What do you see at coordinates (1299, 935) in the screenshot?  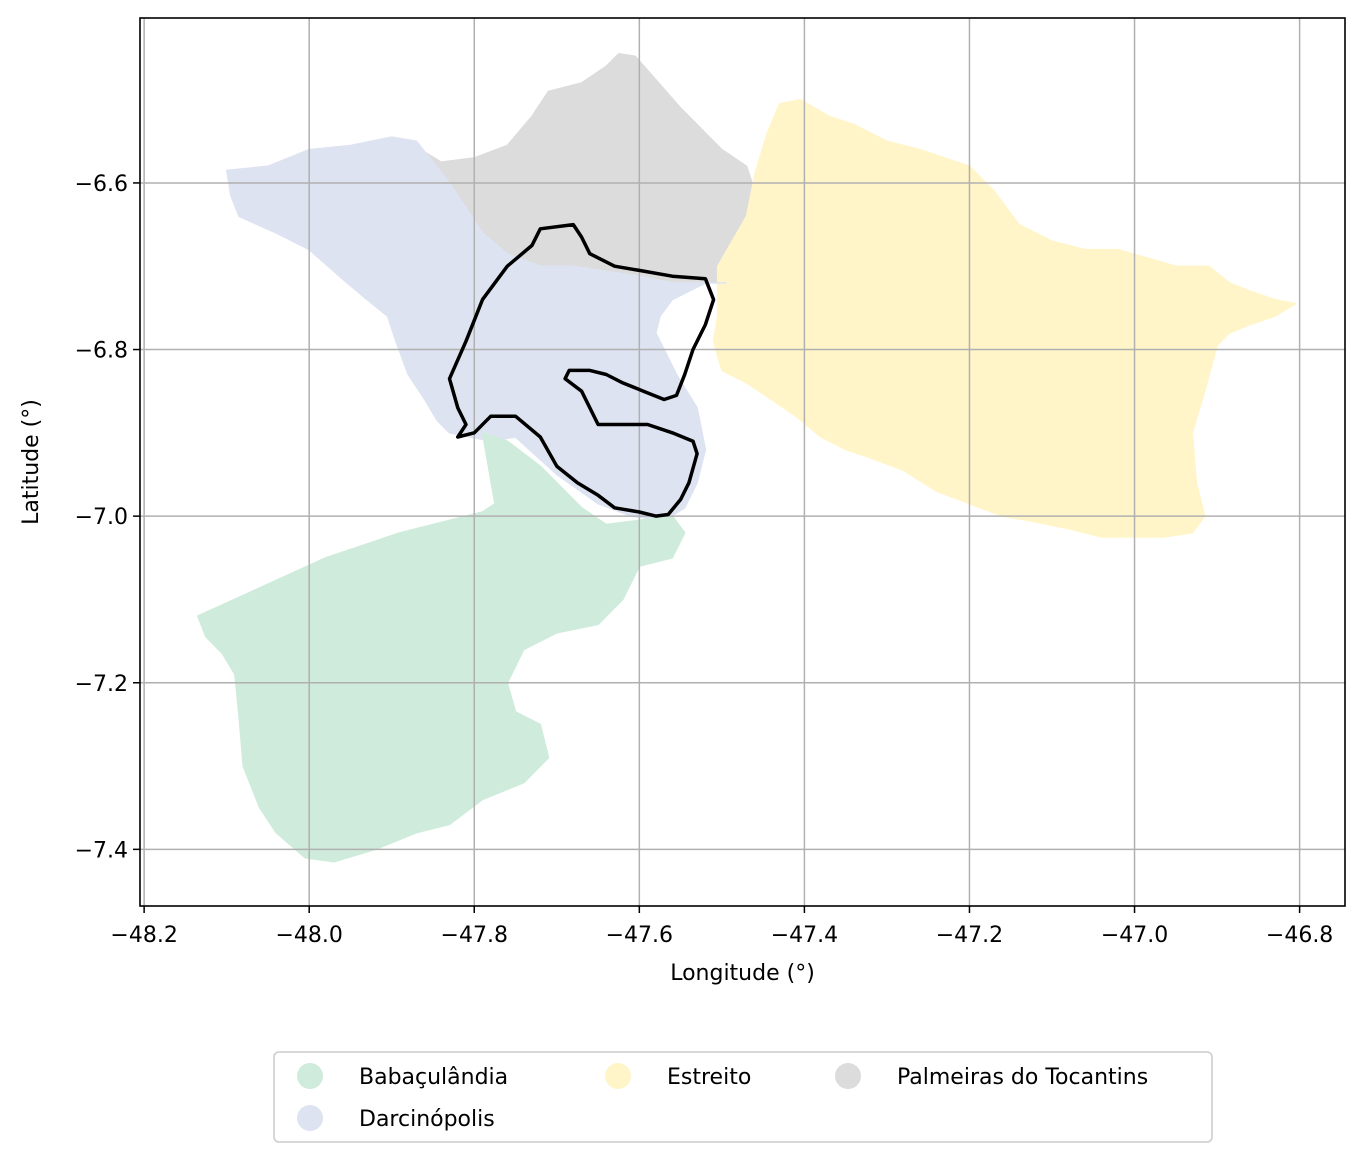 I see `x-tick-label: −46.8` at bounding box center [1299, 935].